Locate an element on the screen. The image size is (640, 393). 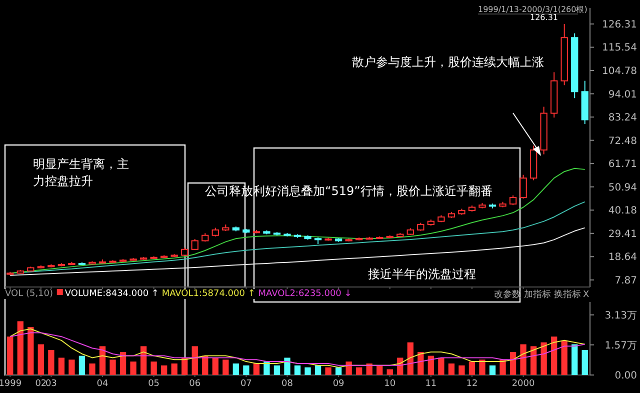
annotation: 126.31 is located at coordinates (544, 17).